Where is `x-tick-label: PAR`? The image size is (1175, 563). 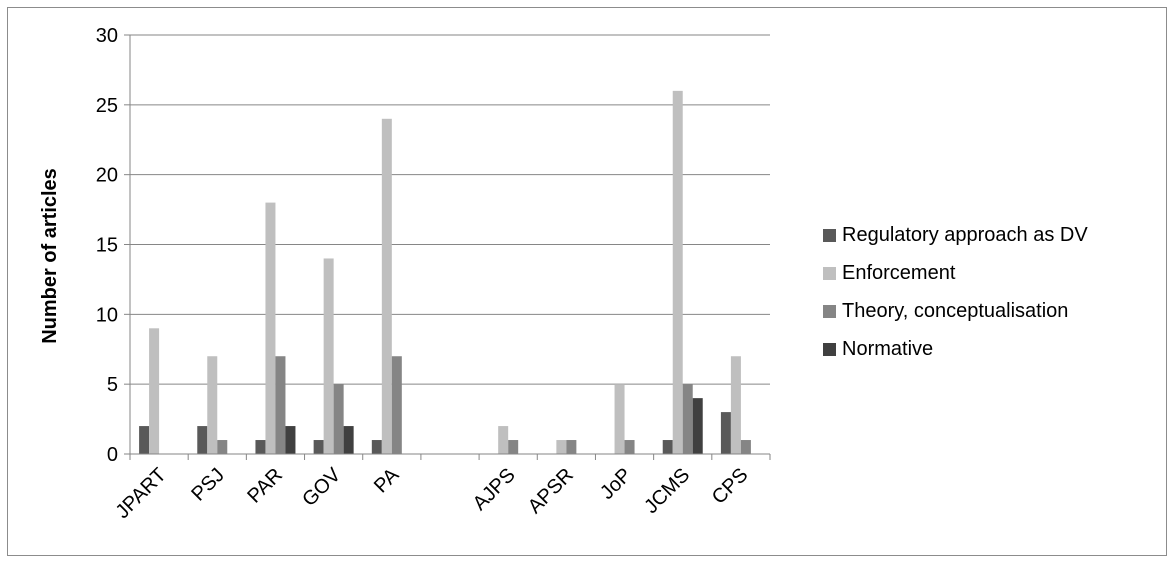
x-tick-label: PAR is located at coordinates (265, 486).